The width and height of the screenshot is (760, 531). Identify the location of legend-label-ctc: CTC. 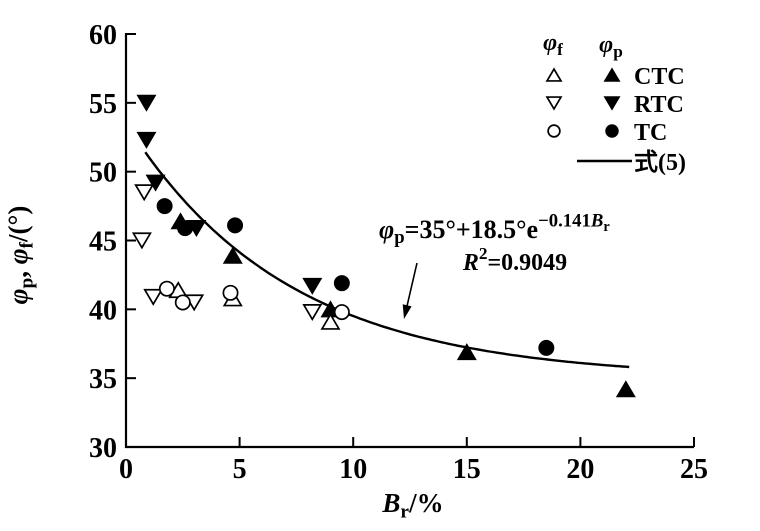
(659, 77).